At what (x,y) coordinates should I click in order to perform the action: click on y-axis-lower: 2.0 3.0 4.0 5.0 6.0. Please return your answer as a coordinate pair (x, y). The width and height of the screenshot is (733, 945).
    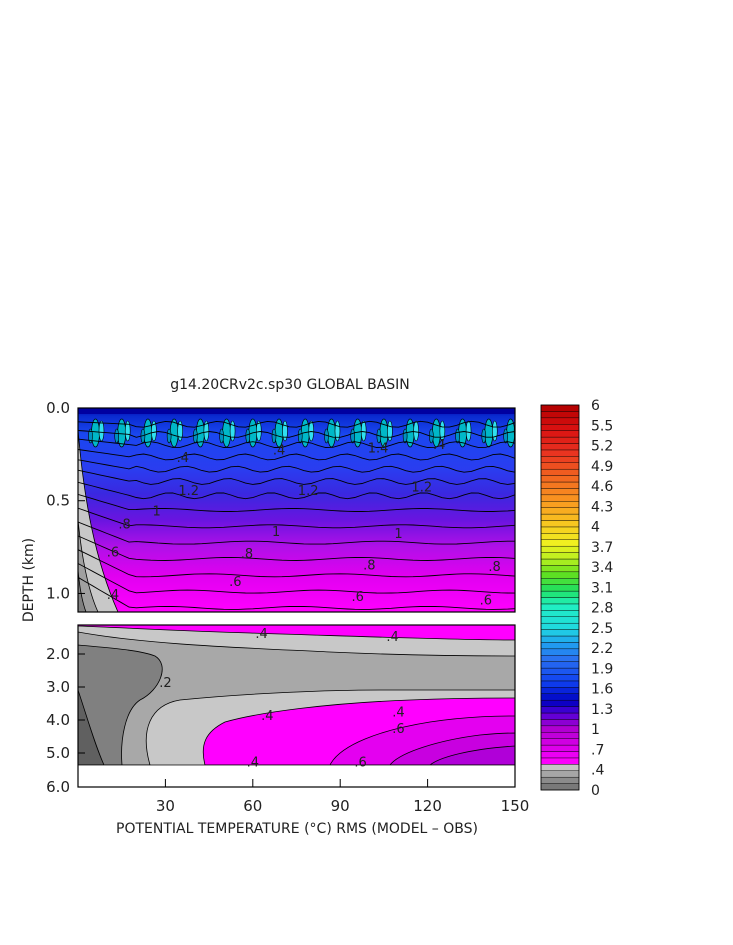
    Looking at the image, I should click on (65, 720).